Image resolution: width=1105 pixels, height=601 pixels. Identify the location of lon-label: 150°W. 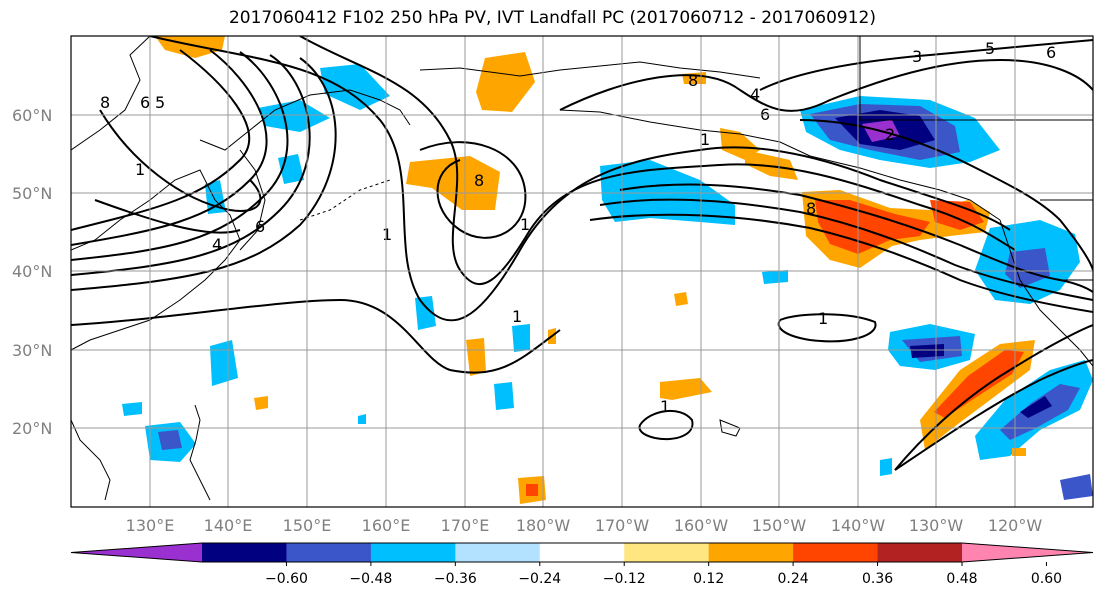
(779, 525).